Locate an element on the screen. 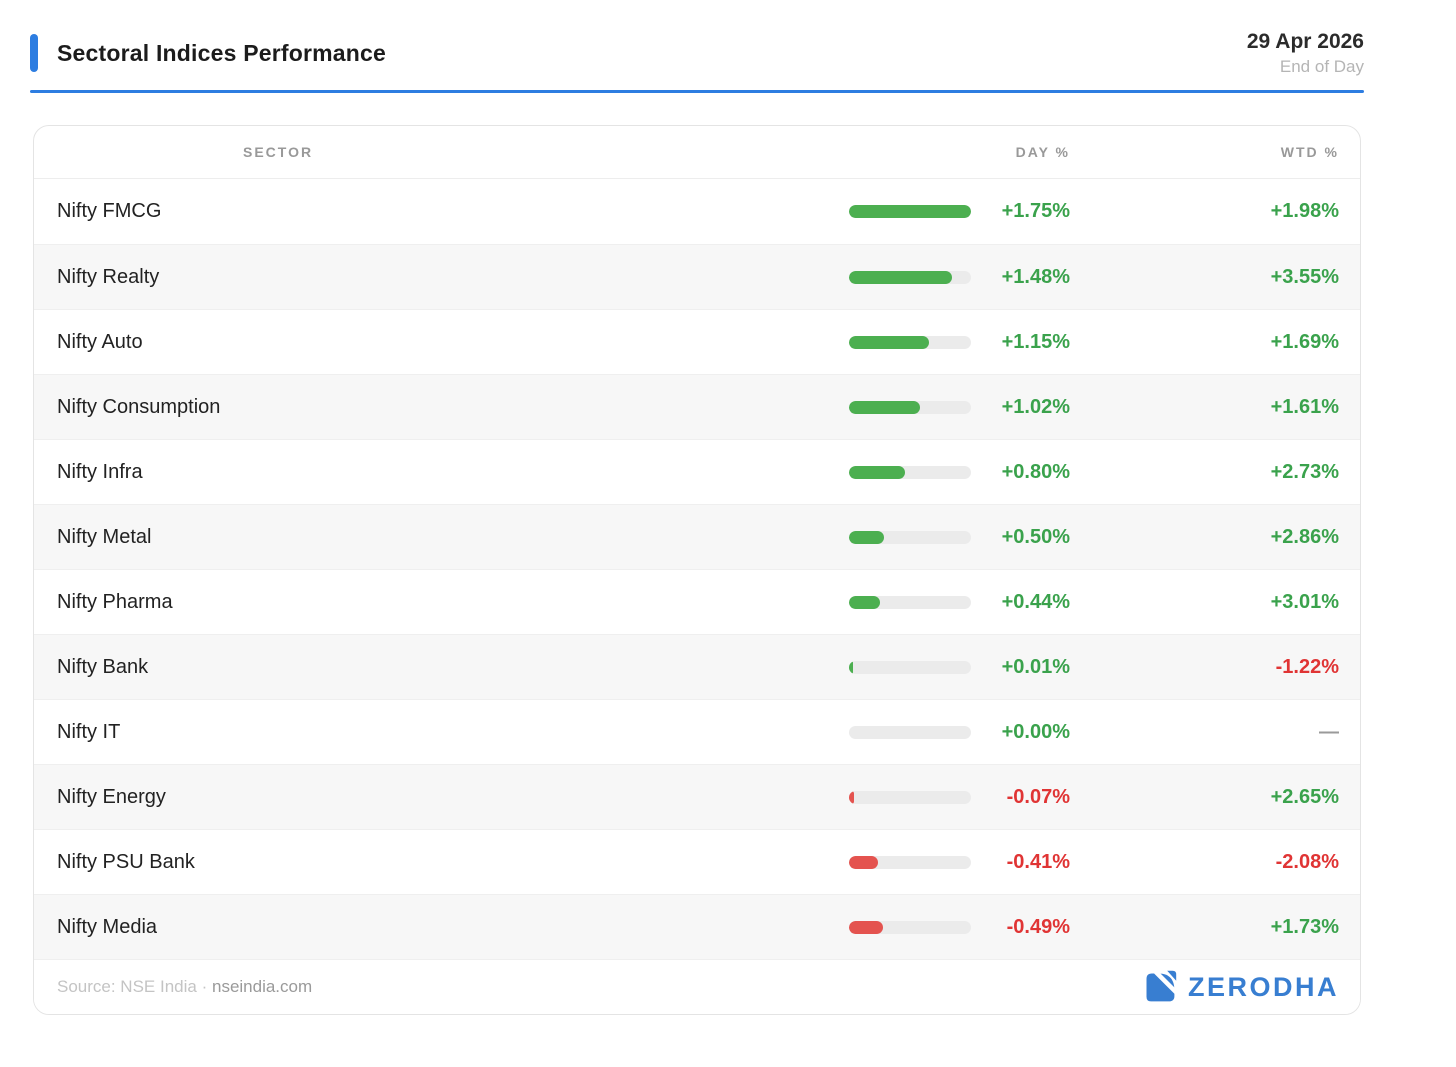 The height and width of the screenshot is (1067, 1456). day-pct-value: +1.75% is located at coordinates (1035, 211).